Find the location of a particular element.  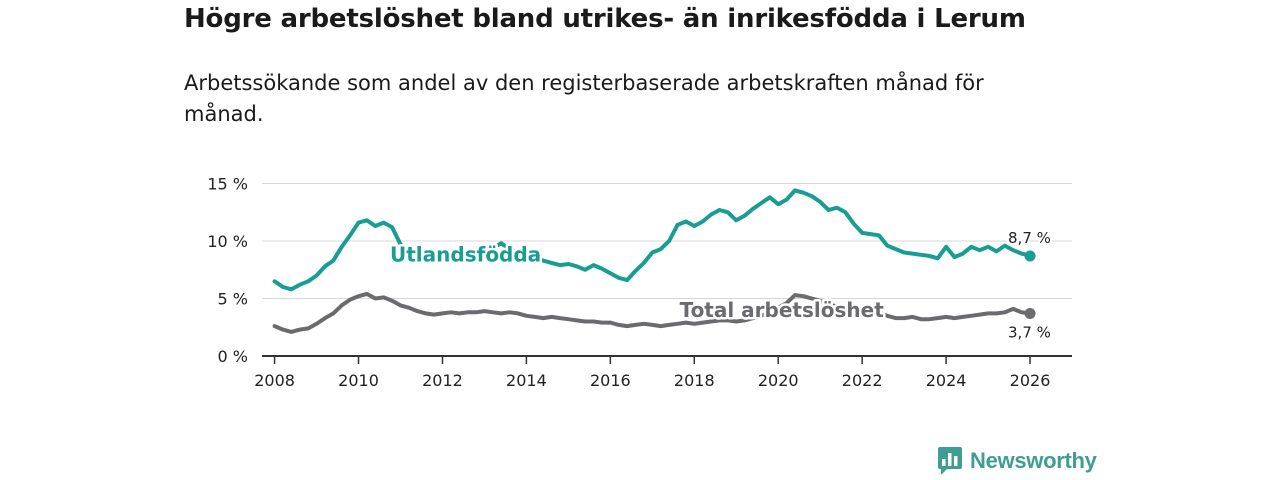

x-tick-label-2022: 2022 is located at coordinates (862, 380).